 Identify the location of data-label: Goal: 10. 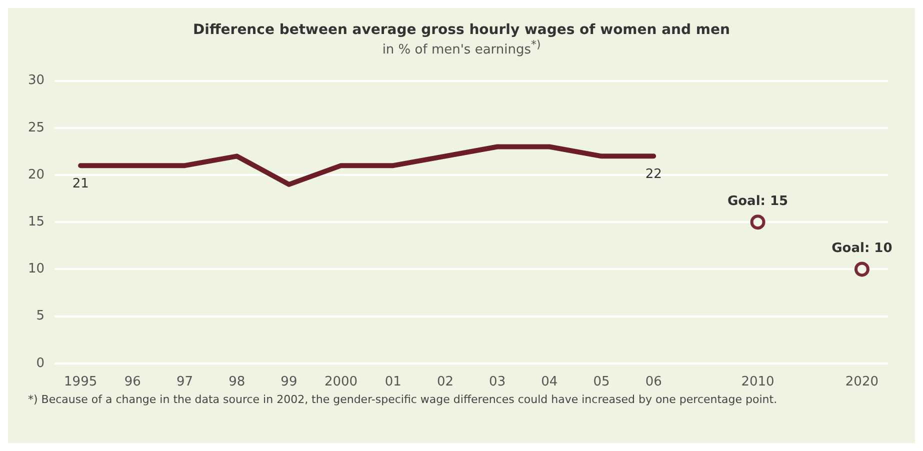
(862, 248).